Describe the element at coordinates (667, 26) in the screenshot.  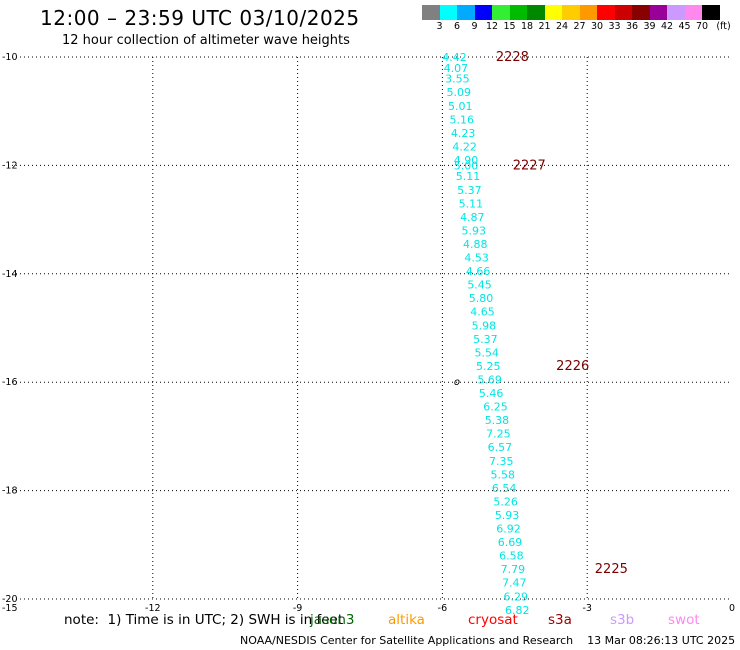
I see `legend-tick-label: 42` at that location.